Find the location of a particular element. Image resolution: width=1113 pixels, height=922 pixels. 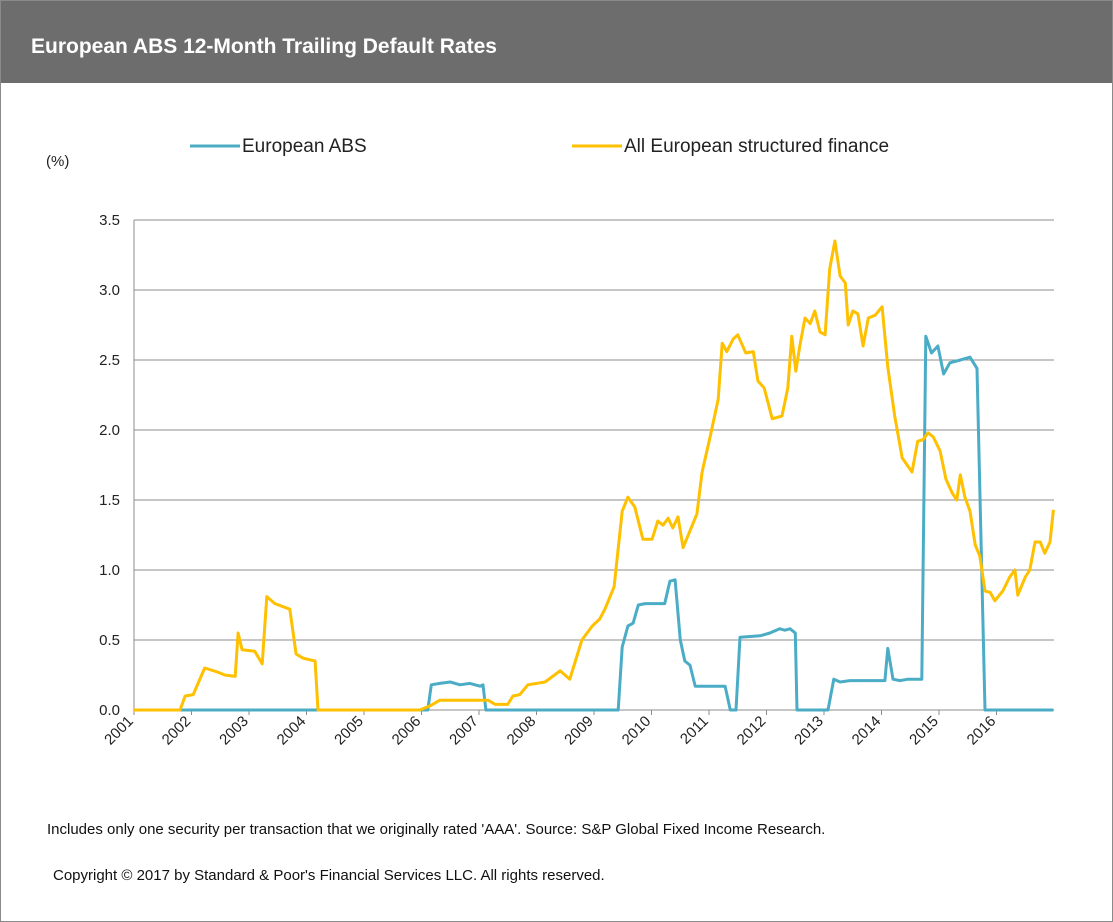

x-tick-label: 2005 is located at coordinates (349, 731).